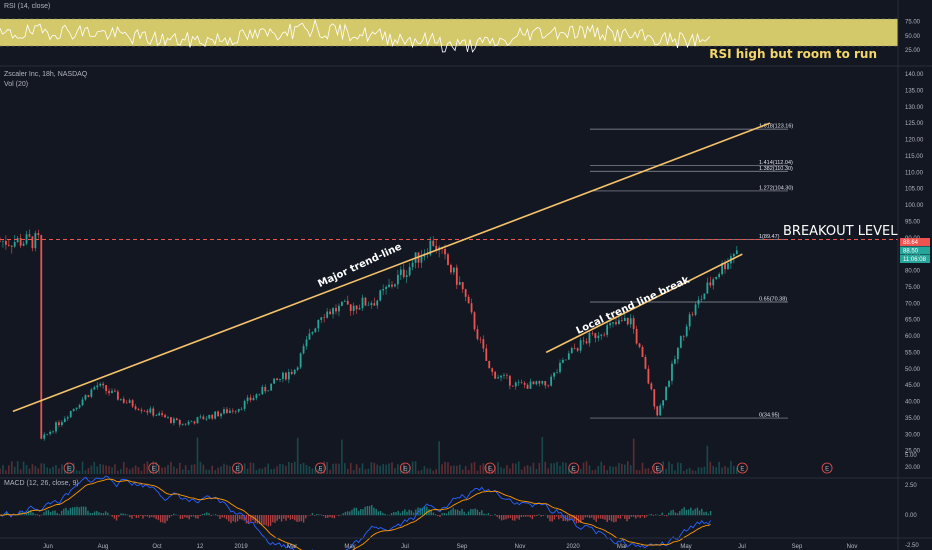  I want to click on price-tick-label: 80.00, so click(913, 272).